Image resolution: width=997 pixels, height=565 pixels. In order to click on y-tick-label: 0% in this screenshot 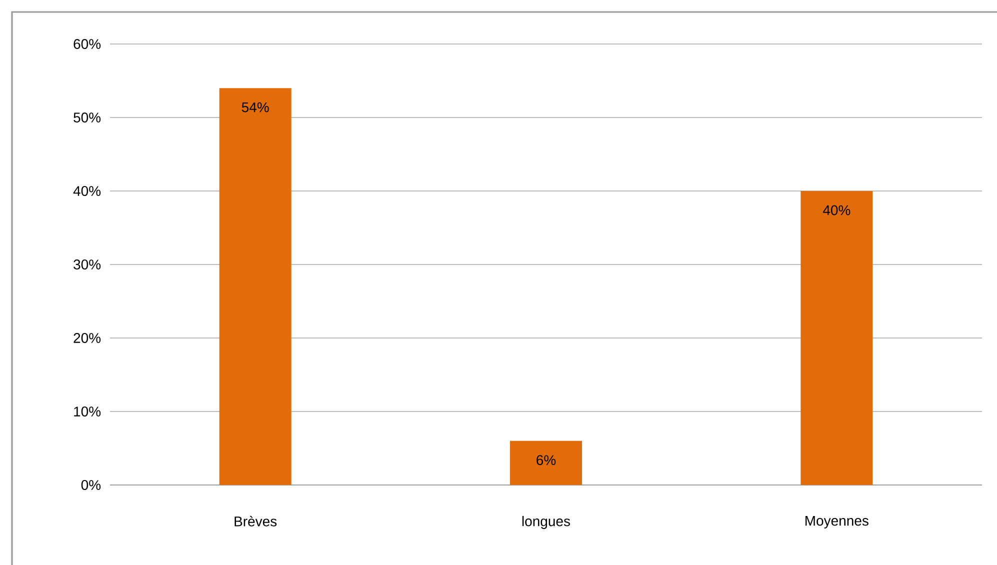, I will do `click(91, 485)`.